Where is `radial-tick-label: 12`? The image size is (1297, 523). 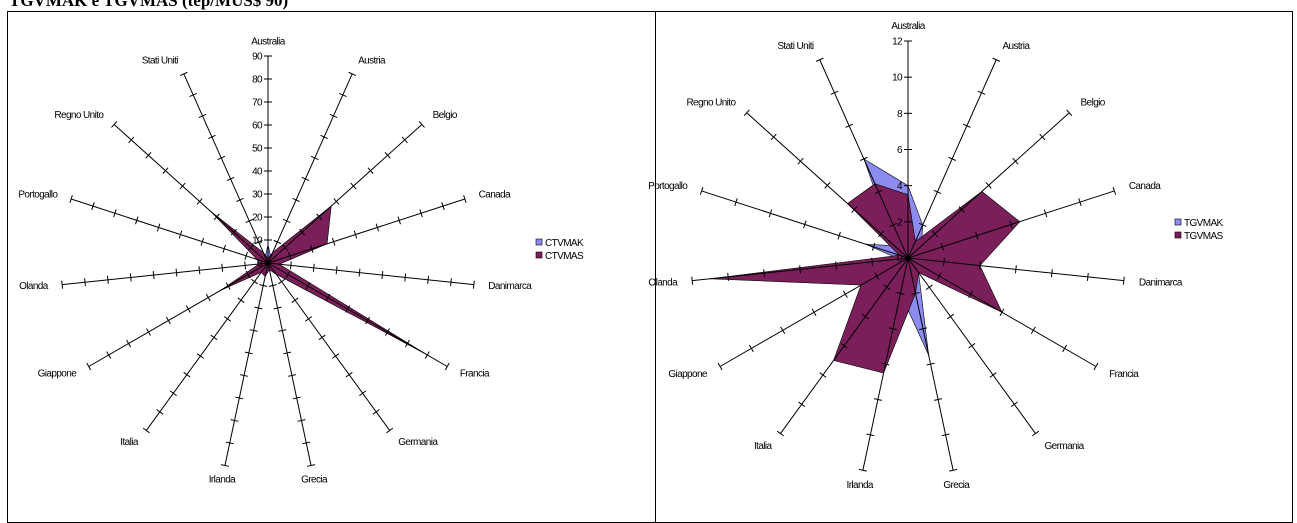
radial-tick-label: 12 is located at coordinates (897, 42).